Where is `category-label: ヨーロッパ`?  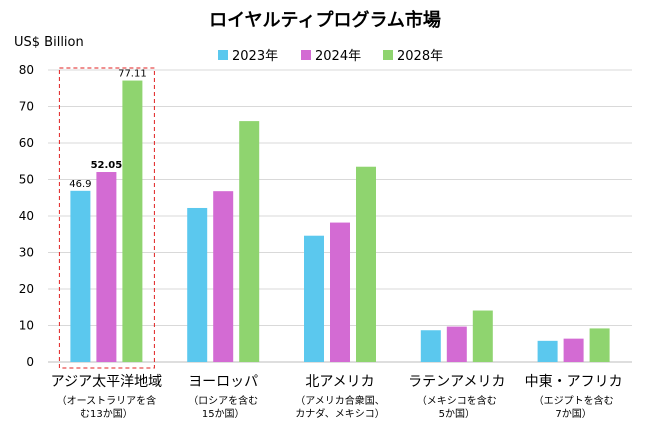
category-label: ヨーロッパ is located at coordinates (223, 382).